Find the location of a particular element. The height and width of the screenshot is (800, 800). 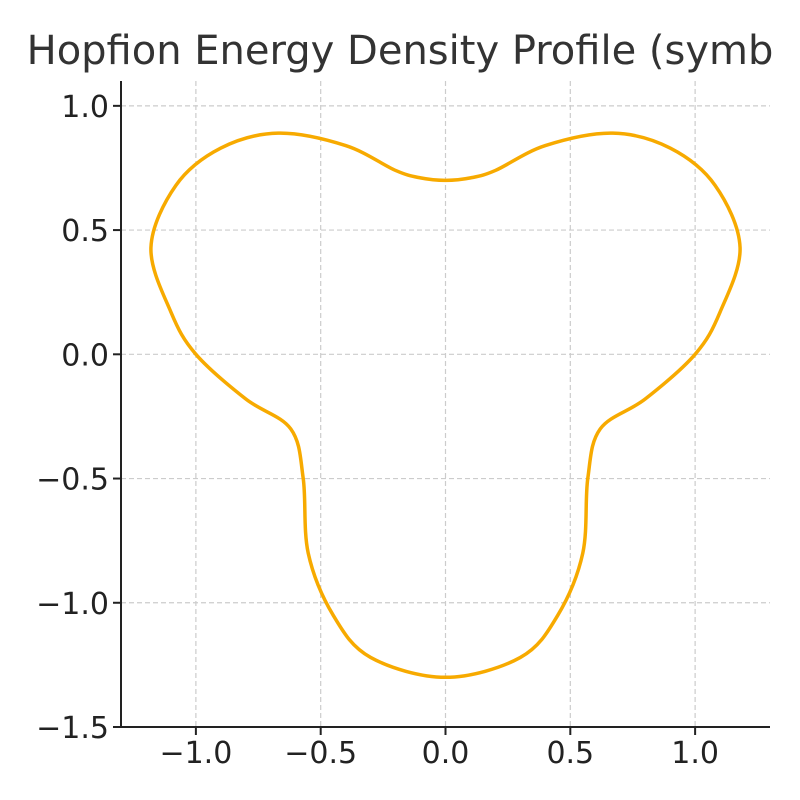

y-tick-label-2: −0.5 is located at coordinates (72, 480).